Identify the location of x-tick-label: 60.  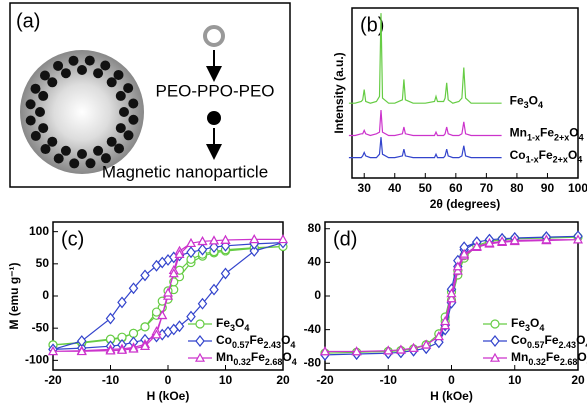
(456, 188).